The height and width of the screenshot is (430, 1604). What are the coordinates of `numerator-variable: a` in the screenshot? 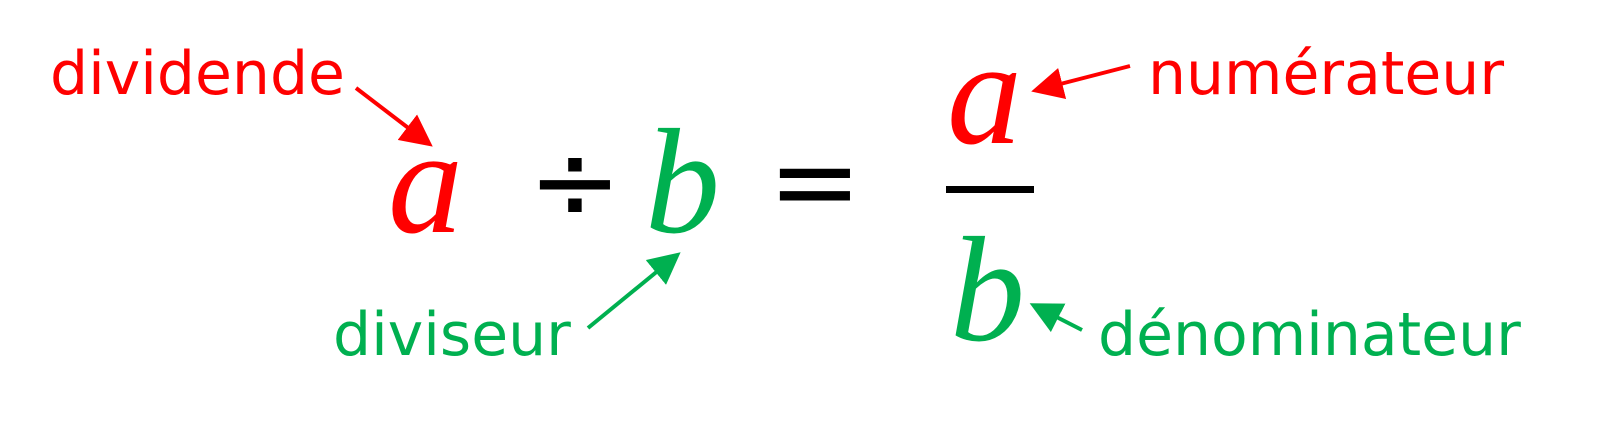 It's located at (984, 93).